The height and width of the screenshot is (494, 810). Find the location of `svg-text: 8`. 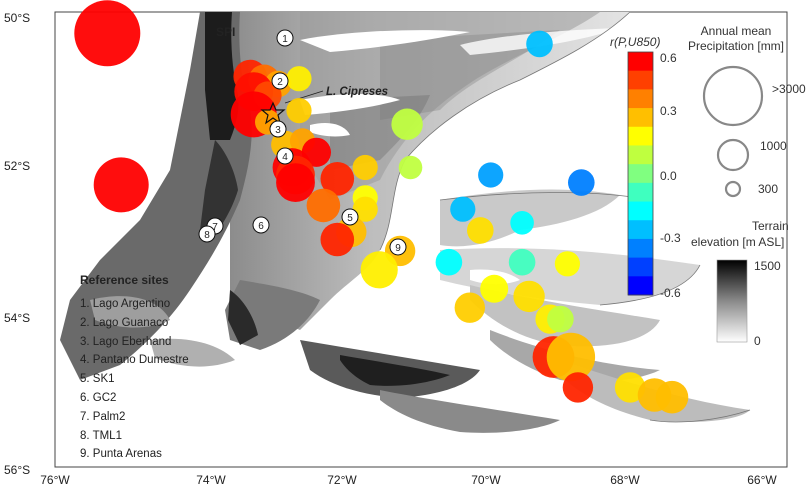

svg-text: 8 is located at coordinates (207, 235).